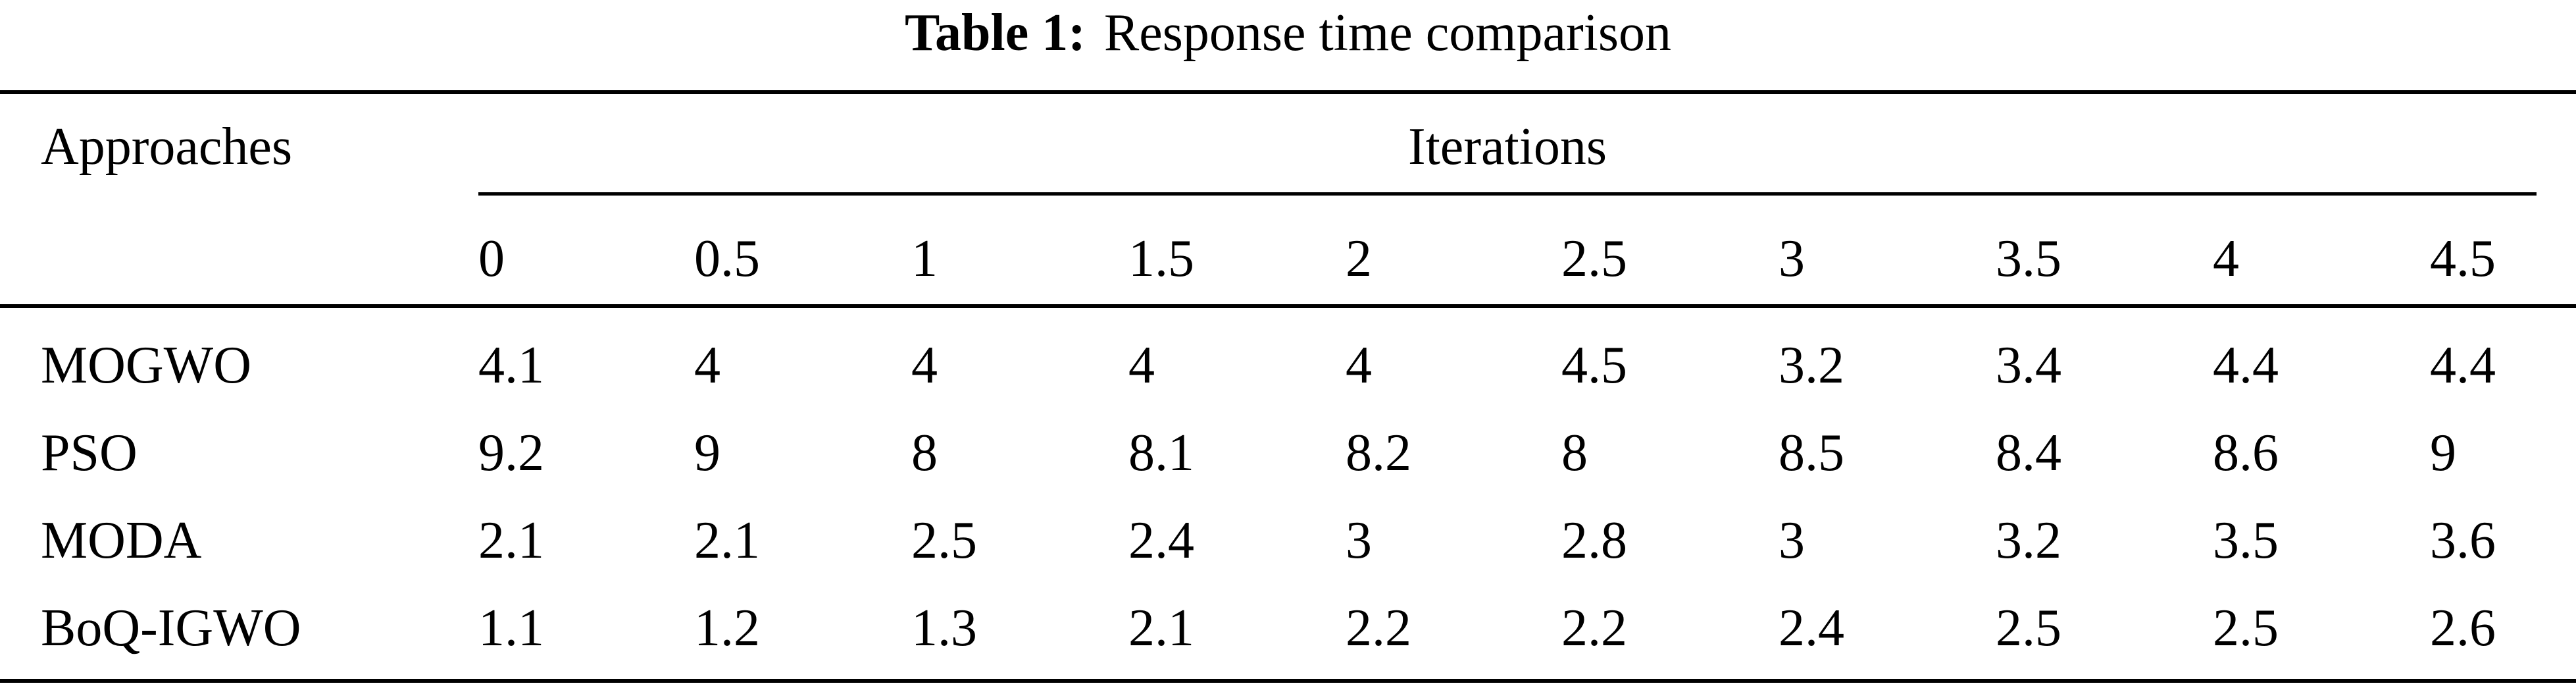  What do you see at coordinates (1508, 194) in the screenshot?
I see `group-underline` at bounding box center [1508, 194].